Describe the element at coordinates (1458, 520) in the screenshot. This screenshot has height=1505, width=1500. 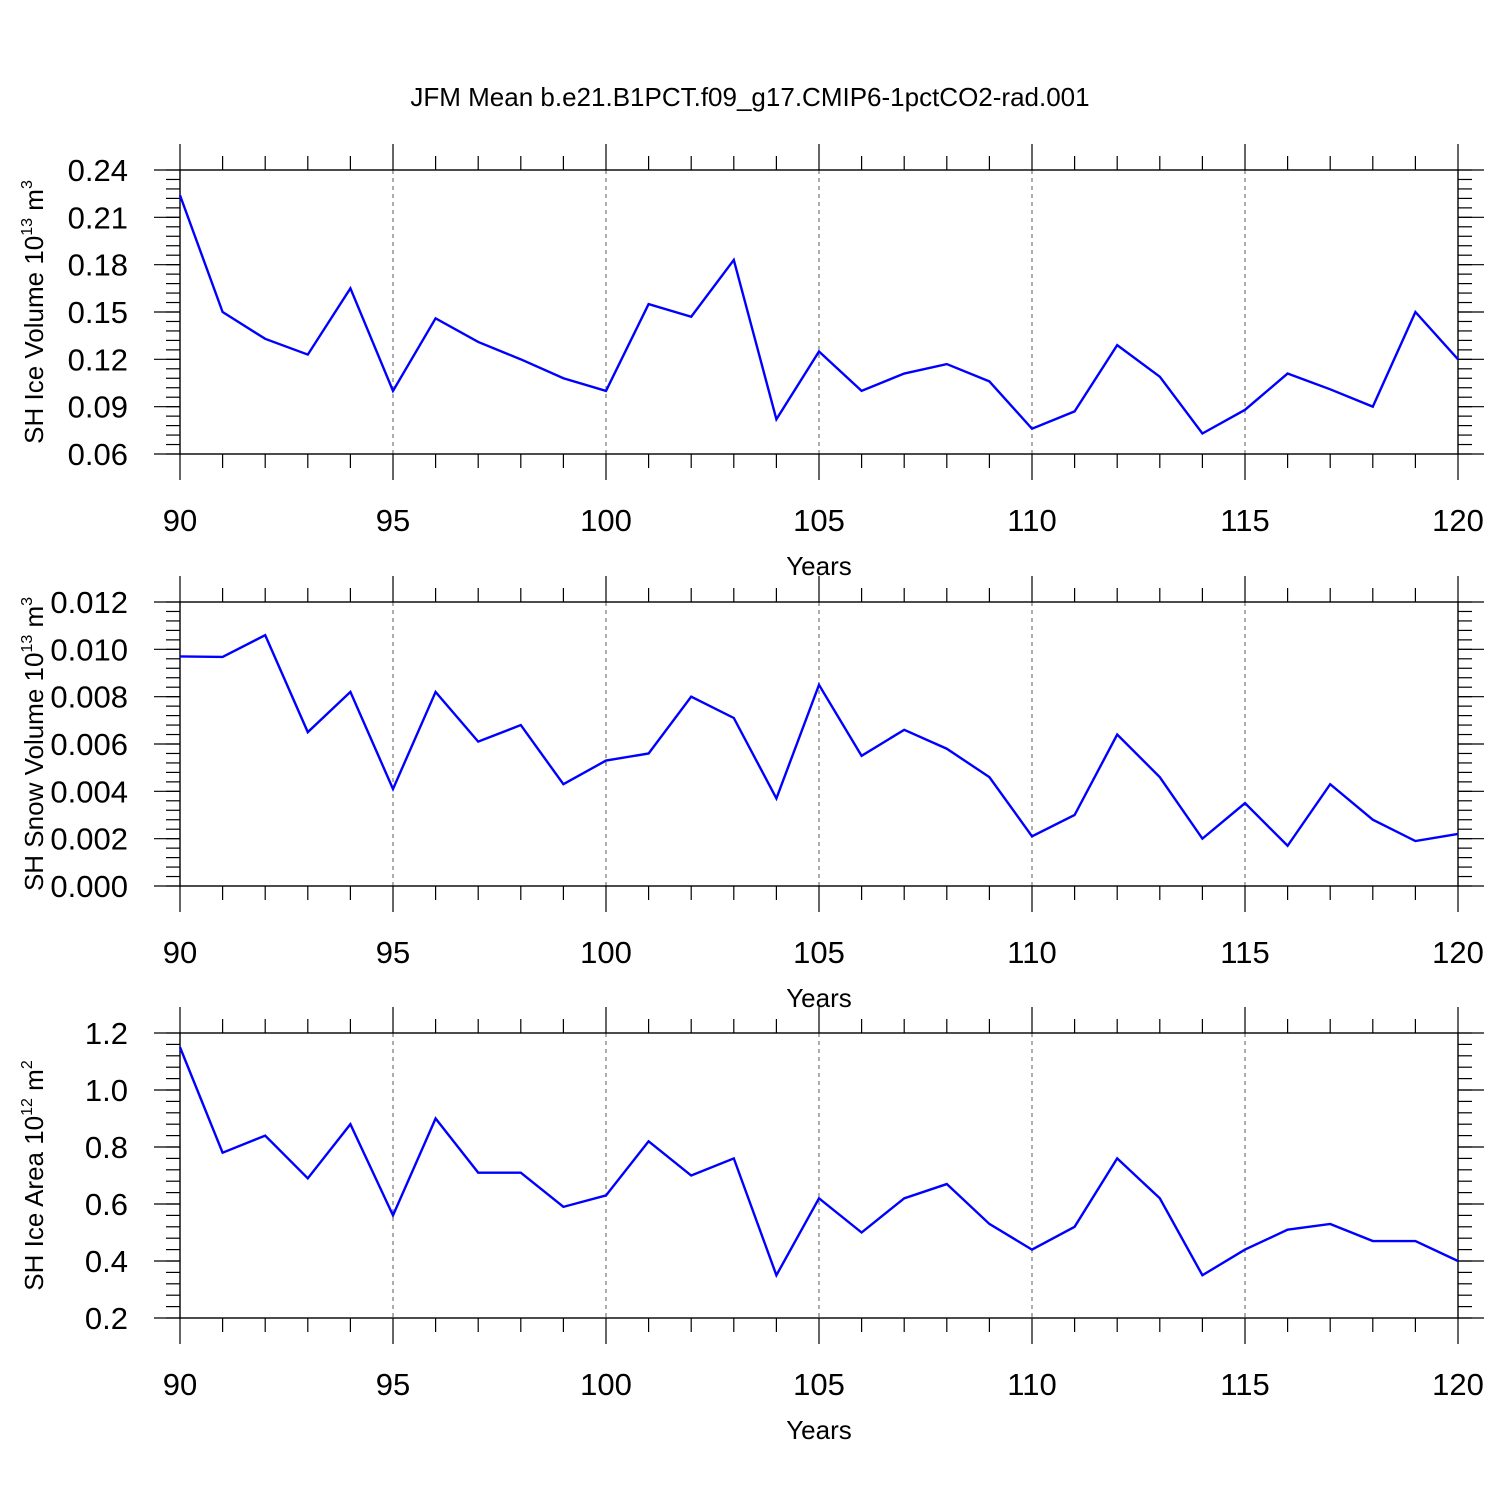
I see `panel-1-x-tick-label: 120` at that location.